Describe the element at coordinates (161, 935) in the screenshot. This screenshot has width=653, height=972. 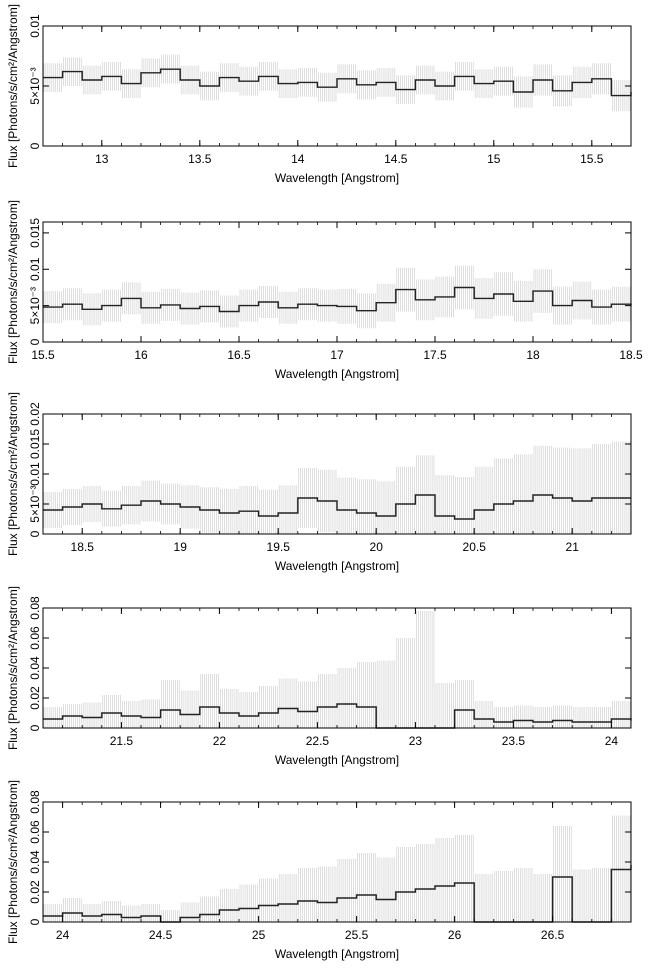
I see `x-tick-label: 24.5` at that location.